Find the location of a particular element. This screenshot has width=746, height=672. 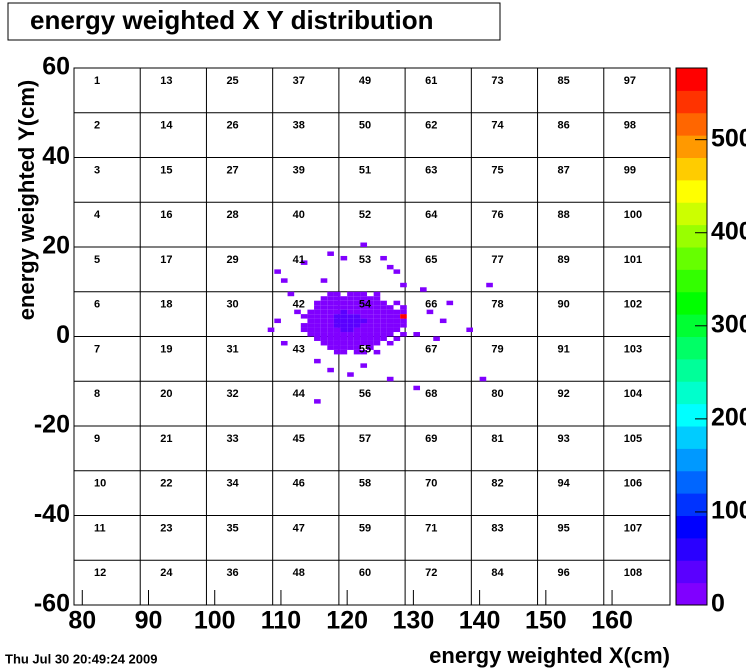

z-tick-label: 200 is located at coordinates (728, 417).